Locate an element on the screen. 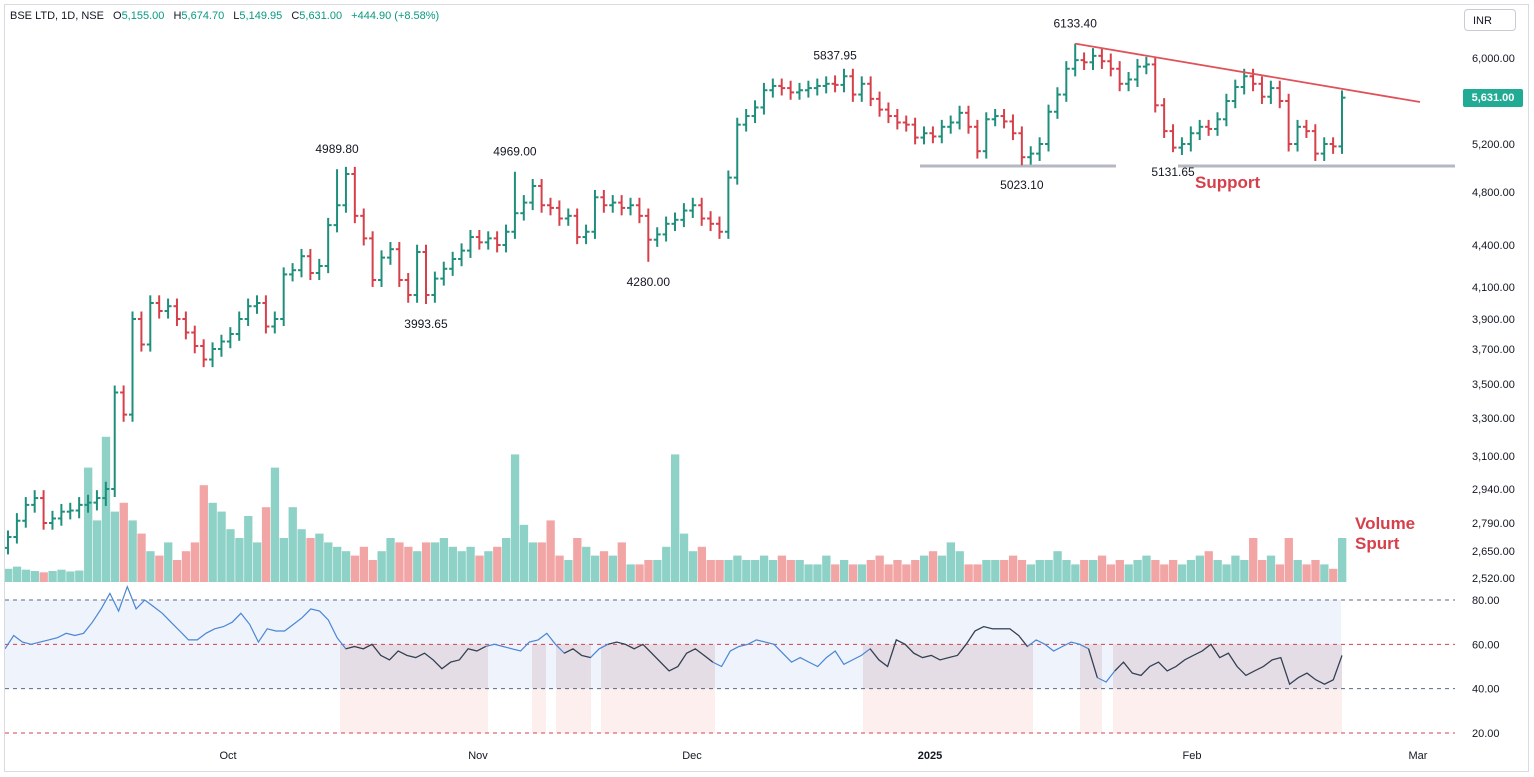 This screenshot has width=1534, height=777. trendline-layer is located at coordinates (1248, 72).